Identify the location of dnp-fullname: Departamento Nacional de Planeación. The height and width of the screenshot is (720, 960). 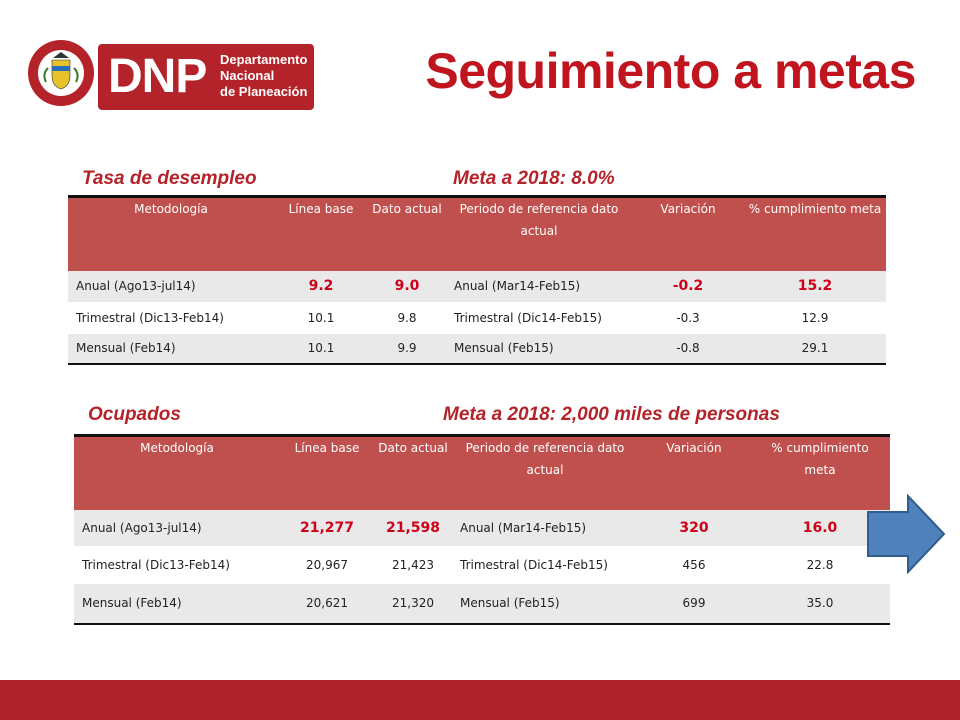
(263, 76).